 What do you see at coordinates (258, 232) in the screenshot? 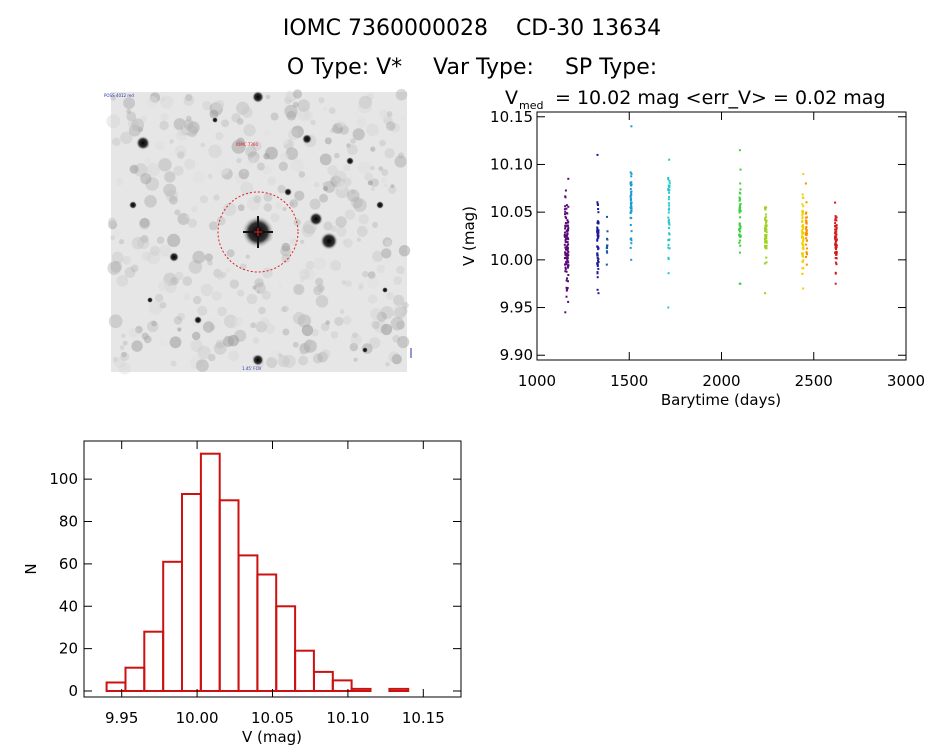
I see `target-circle` at bounding box center [258, 232].